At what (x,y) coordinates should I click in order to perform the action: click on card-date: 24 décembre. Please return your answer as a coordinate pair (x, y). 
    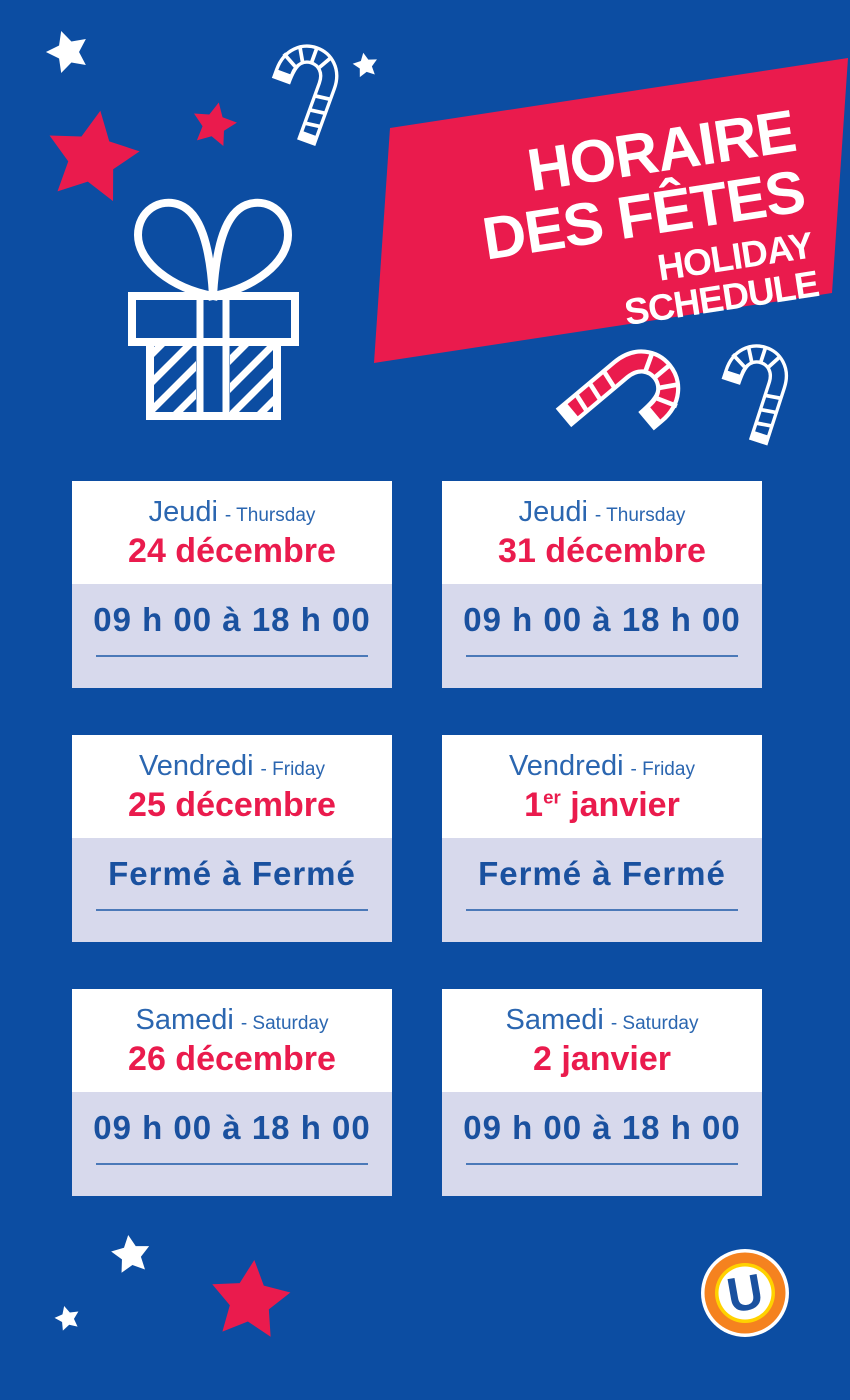
    Looking at the image, I should click on (232, 551).